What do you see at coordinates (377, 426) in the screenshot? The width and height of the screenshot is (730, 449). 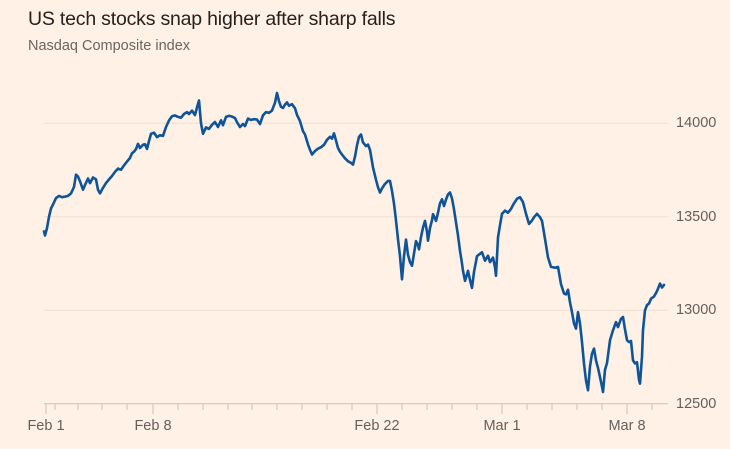 I see `x-axis-tick-label: Feb 22` at bounding box center [377, 426].